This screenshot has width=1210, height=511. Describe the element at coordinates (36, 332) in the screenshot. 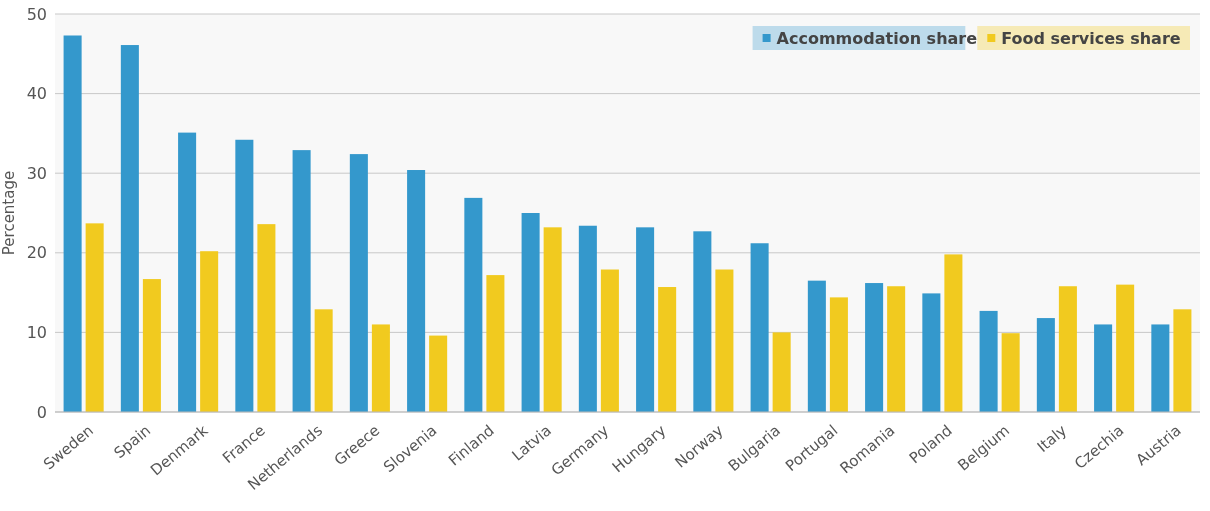

I see `y-tick-label: 10` at that location.